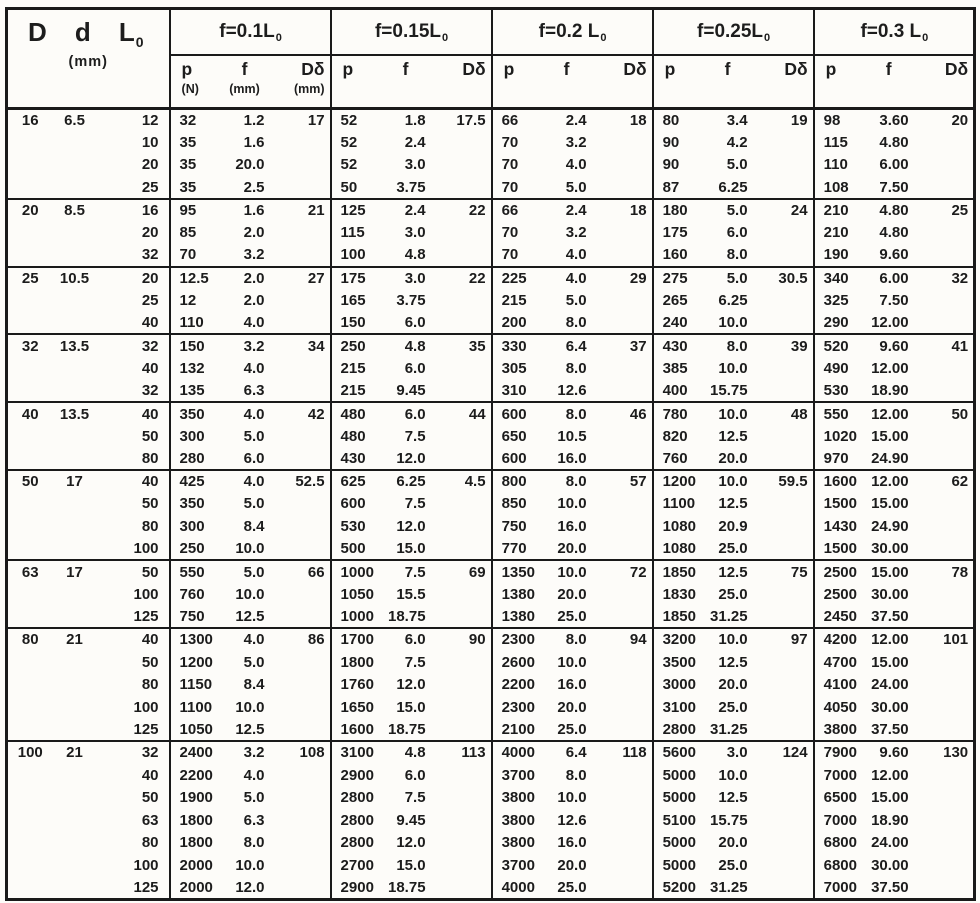  What do you see at coordinates (576, 368) in the screenshot?
I see `cell-f-group-3: 8.0` at bounding box center [576, 368].